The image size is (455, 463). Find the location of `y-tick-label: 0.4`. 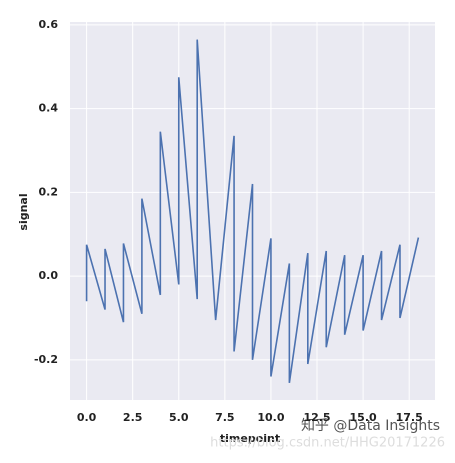

y-tick-label: 0.4 is located at coordinates (49, 108).